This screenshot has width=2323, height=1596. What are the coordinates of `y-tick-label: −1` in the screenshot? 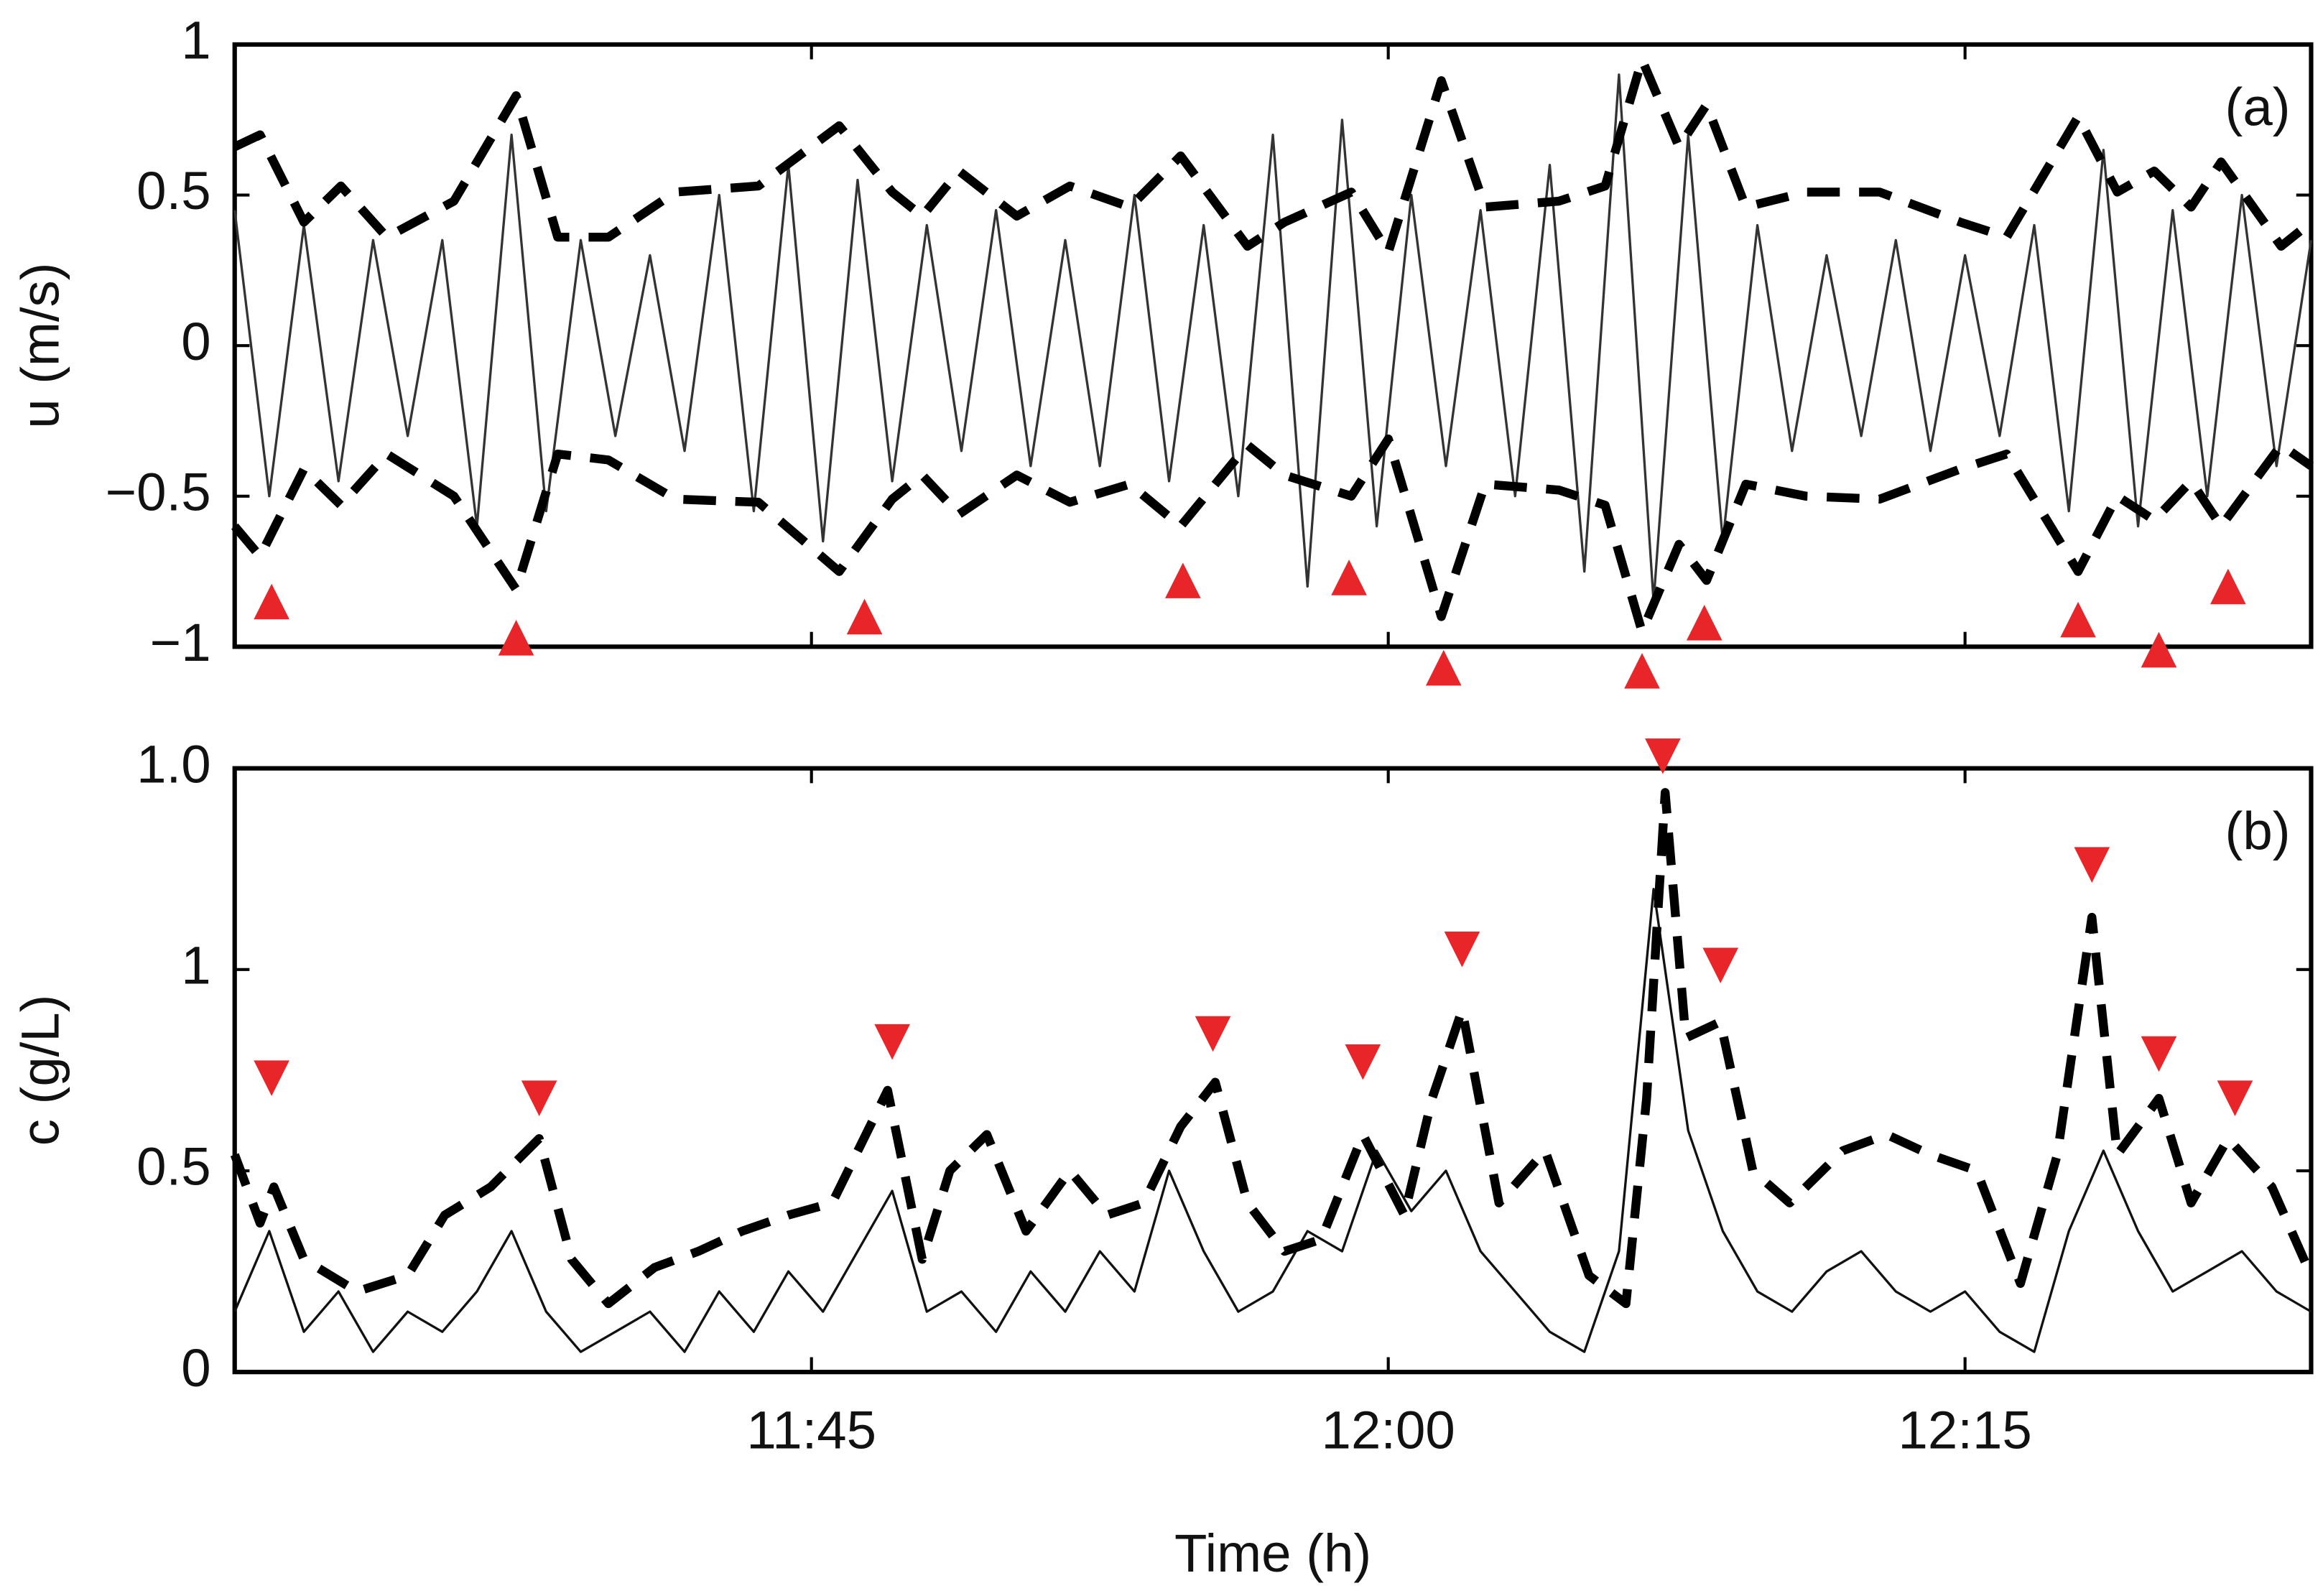 It's located at (180, 642).